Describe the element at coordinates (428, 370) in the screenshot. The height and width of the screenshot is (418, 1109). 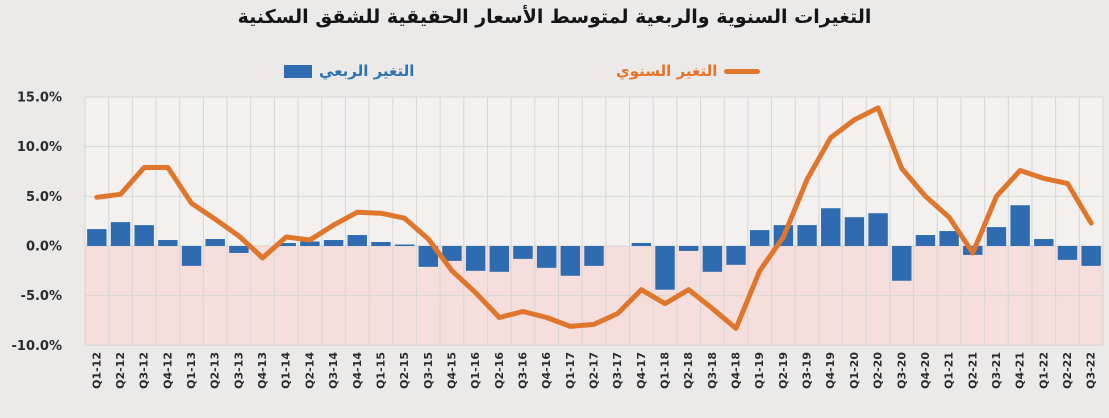
I see `x-tick-label-Q3-15: Q3-15` at that location.